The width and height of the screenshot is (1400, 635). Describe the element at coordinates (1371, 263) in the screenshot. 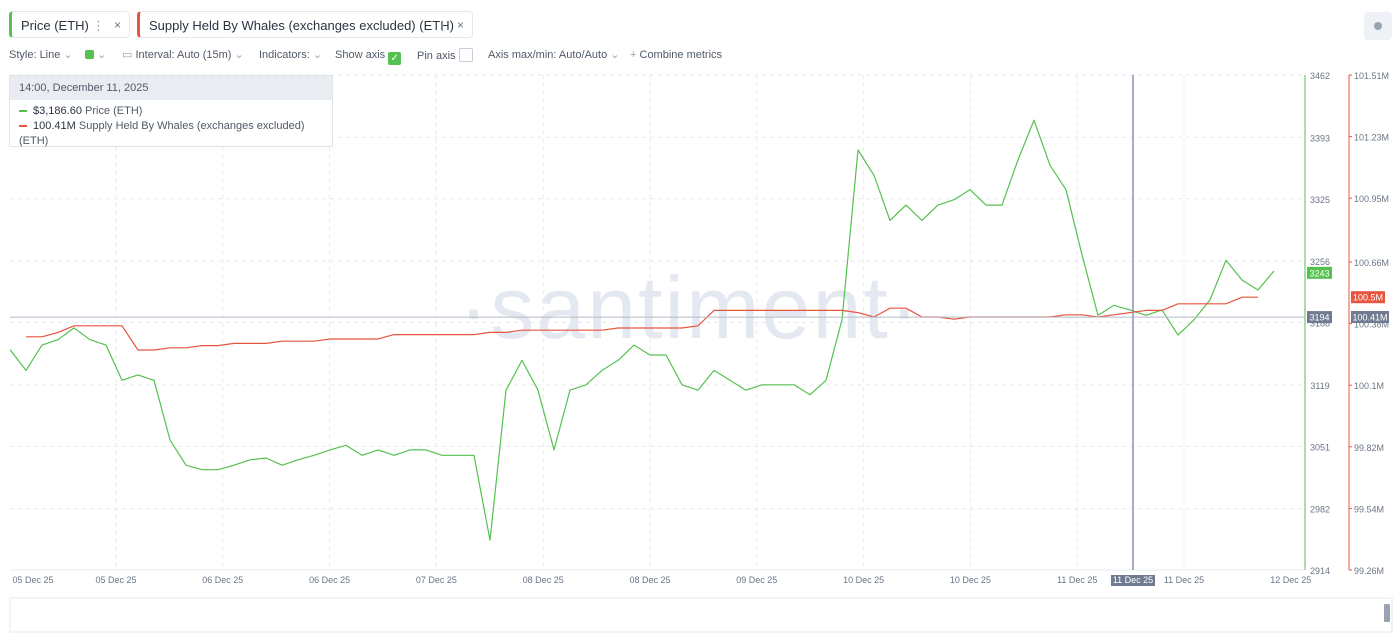

I see `y2-tick-label: 100.66M` at that location.